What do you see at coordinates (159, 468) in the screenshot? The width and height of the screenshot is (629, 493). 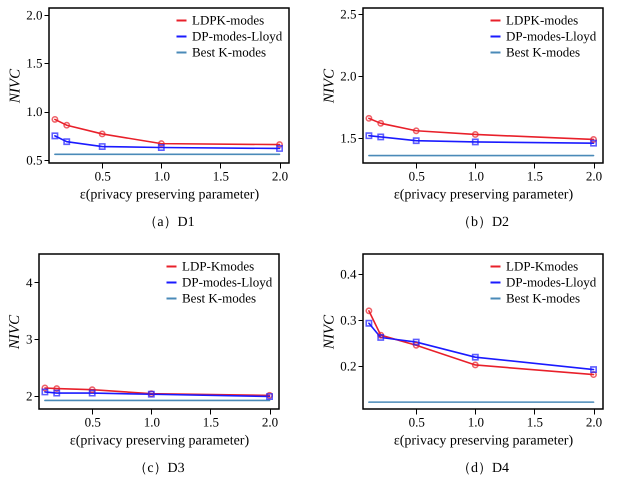 I see `text: （c）D3` at bounding box center [159, 468].